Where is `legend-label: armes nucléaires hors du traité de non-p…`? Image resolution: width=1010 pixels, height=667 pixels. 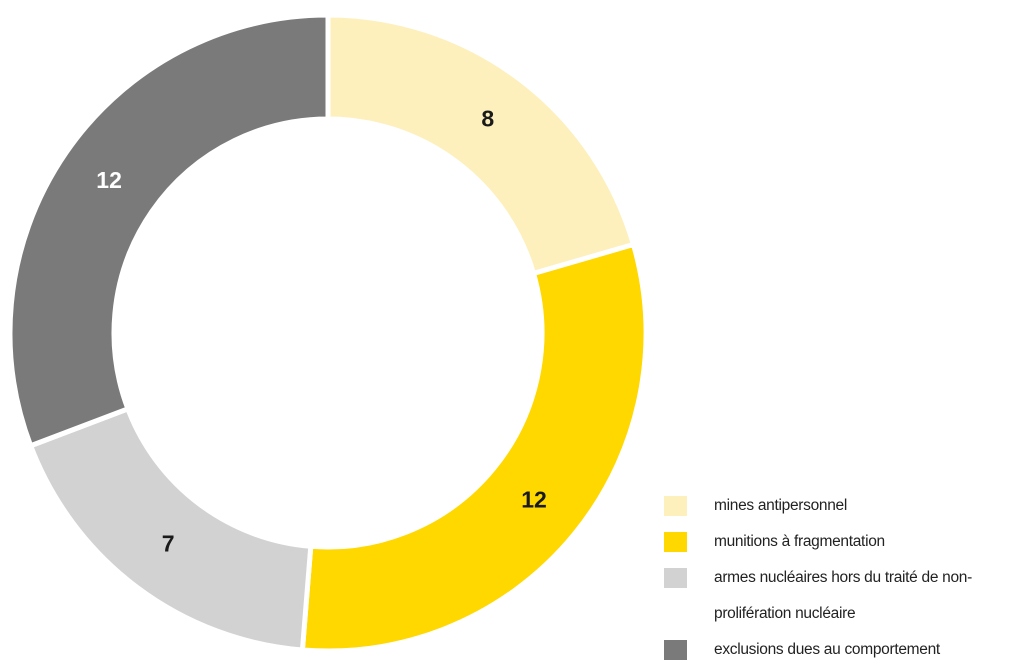 legend-label: armes nucléaires hors du traité de non-p… is located at coordinates (843, 595).